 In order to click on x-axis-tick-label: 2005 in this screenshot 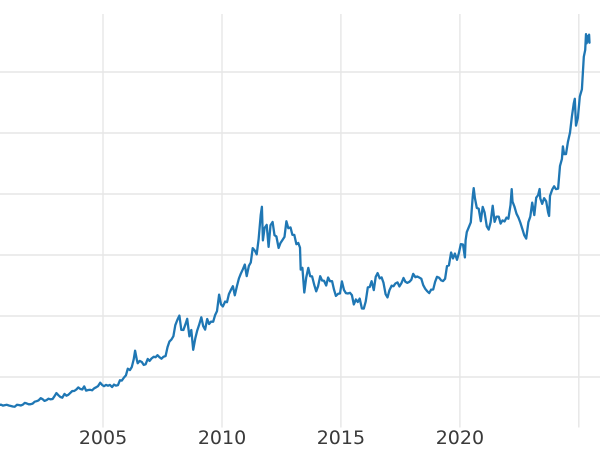, I will do `click(103, 438)`.